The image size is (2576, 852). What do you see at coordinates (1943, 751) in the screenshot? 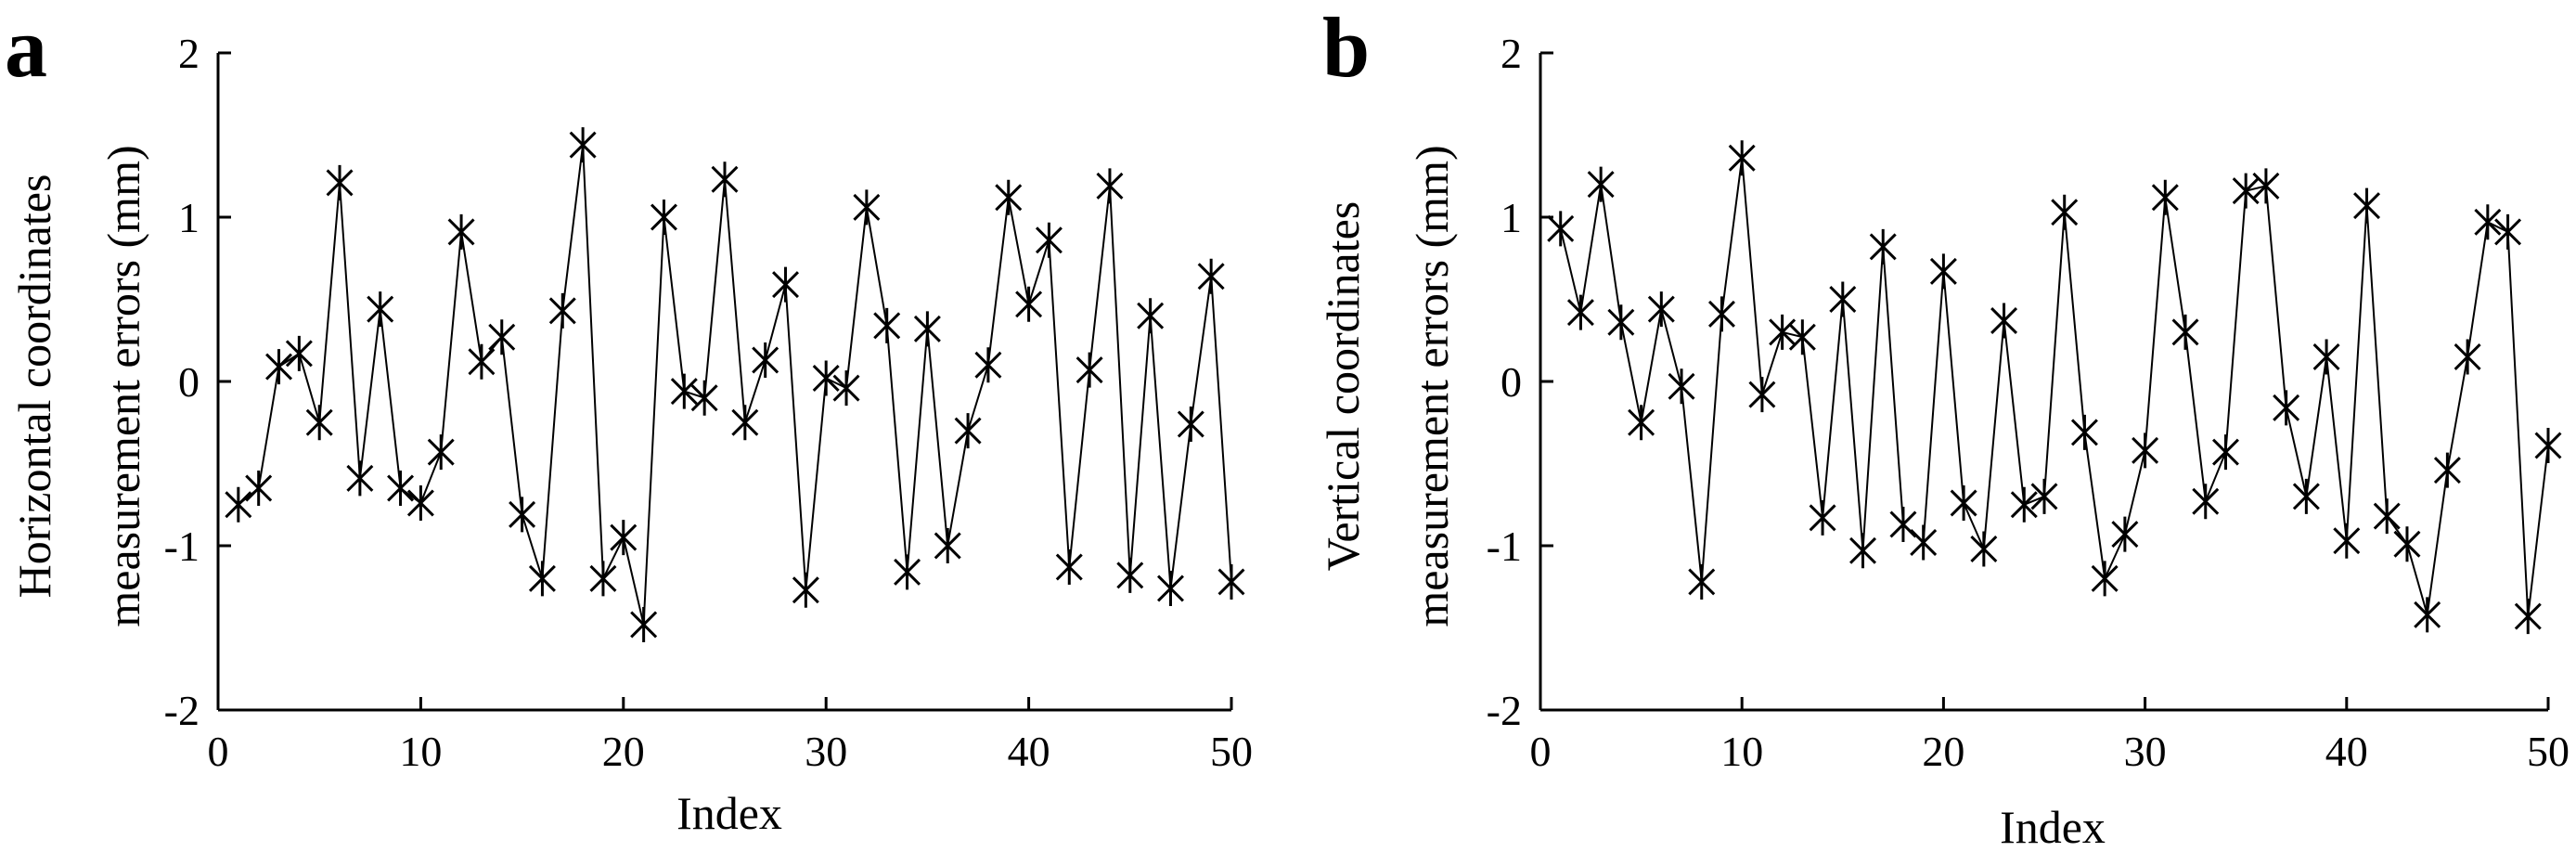
I see `panel-b-x-tick-label: 20` at bounding box center [1943, 751].